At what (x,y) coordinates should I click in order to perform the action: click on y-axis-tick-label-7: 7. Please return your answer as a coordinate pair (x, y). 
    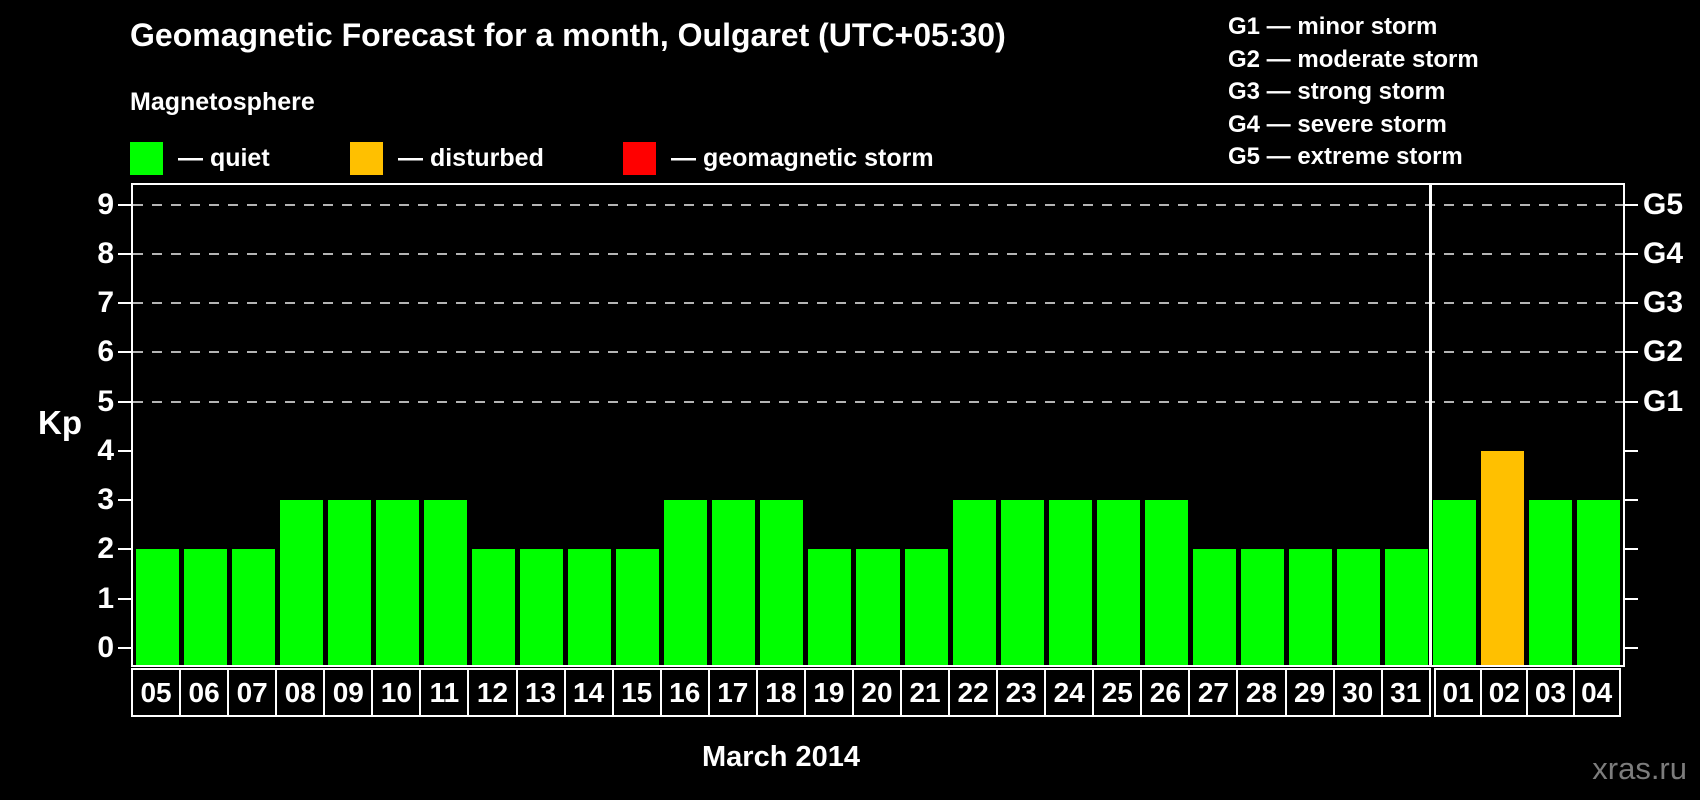
    Looking at the image, I should click on (105, 303).